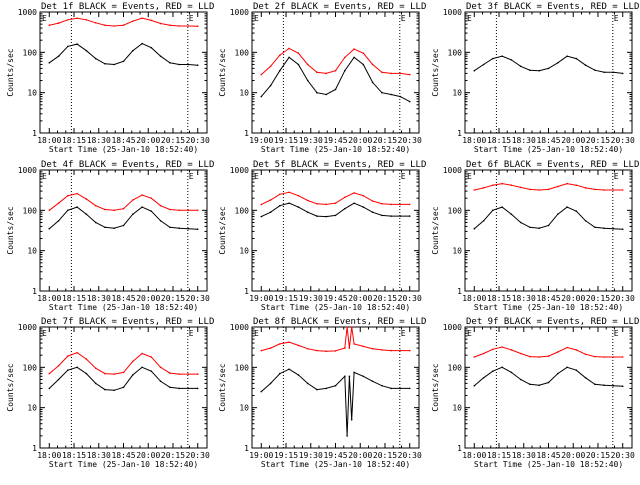  I want to click on y-tick-label: 100, so click(242, 210).